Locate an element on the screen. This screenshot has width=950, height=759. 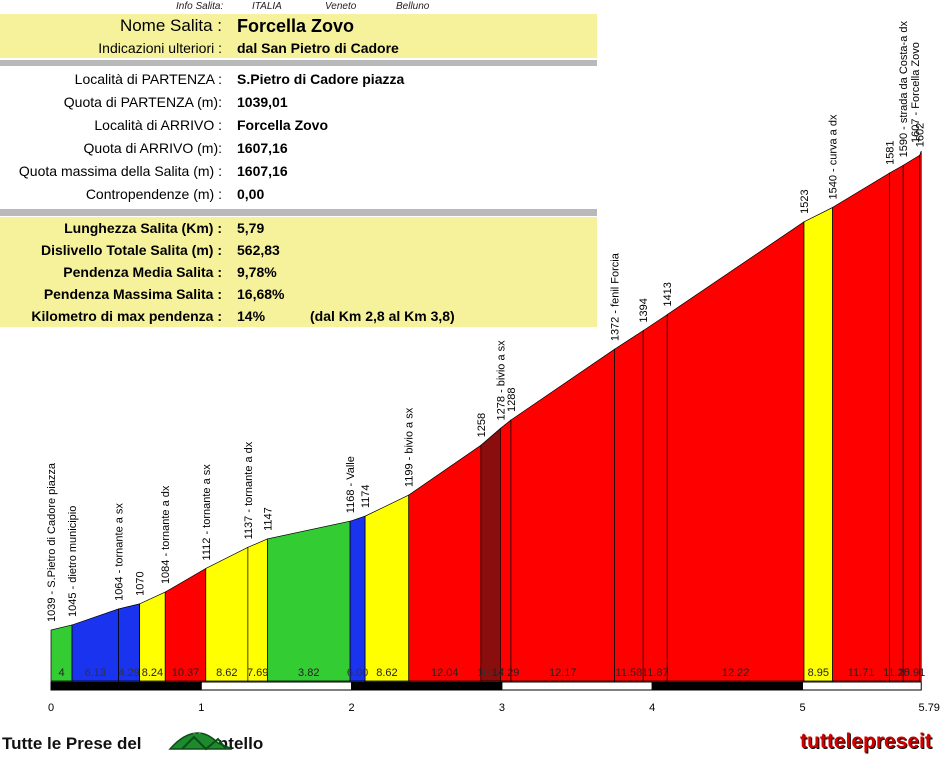
point-label: 1258 is located at coordinates (482, 425).